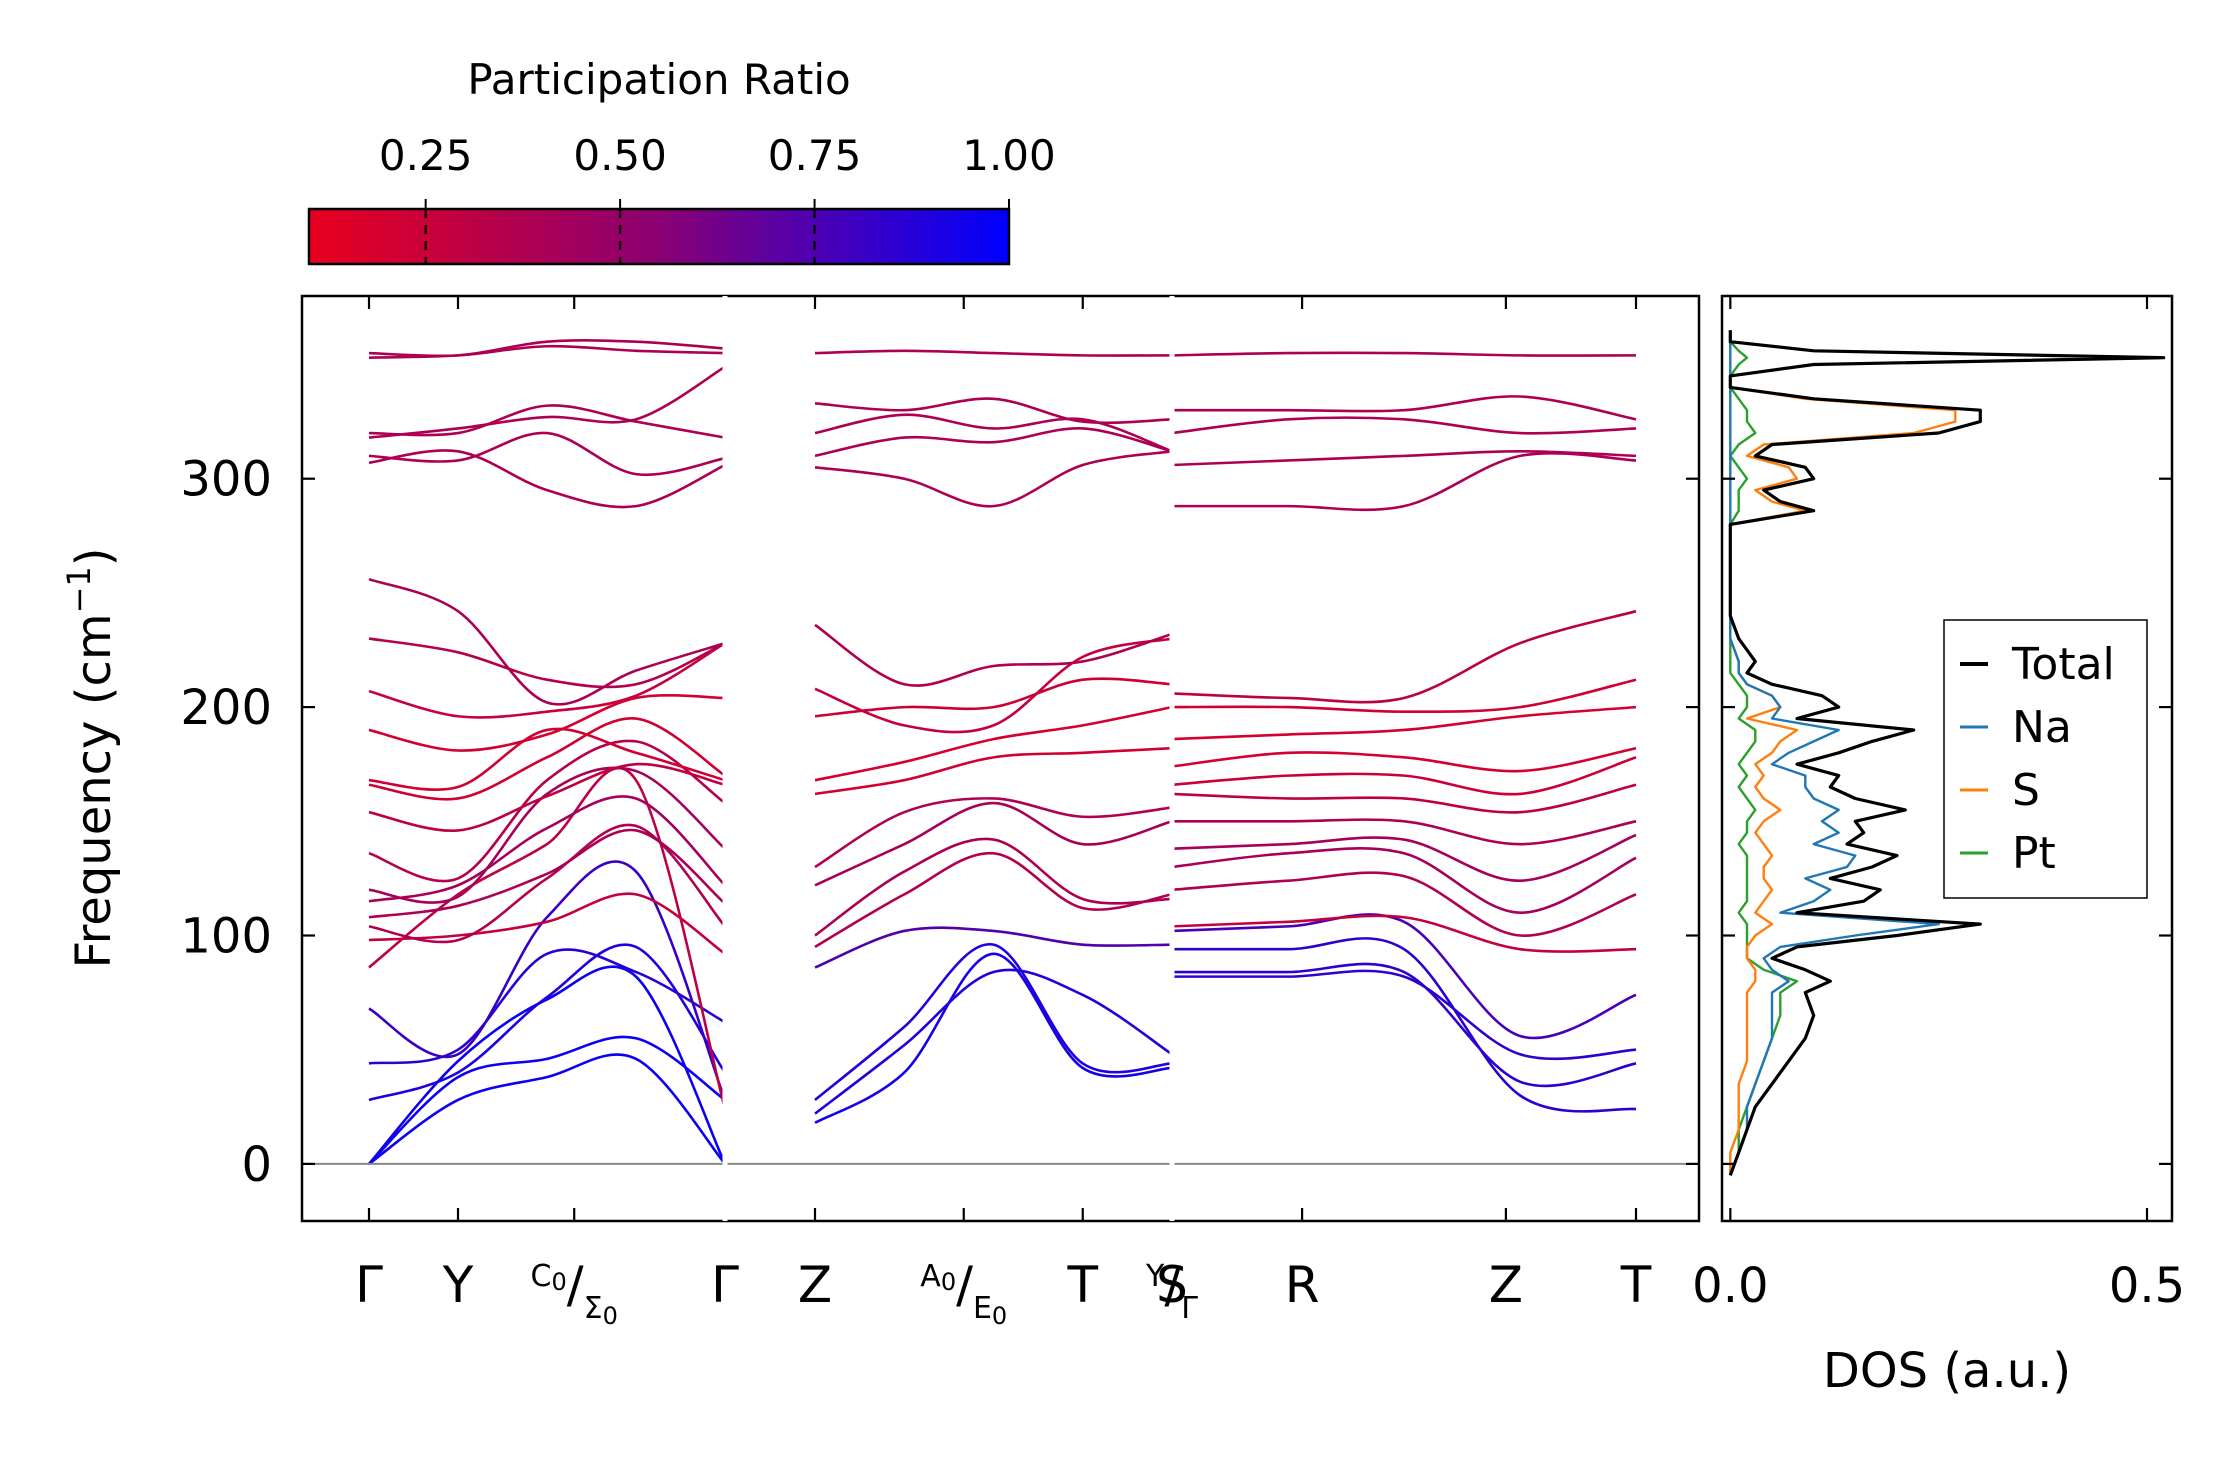 This screenshot has width=2229, height=1459. I want to click on dos-x-tick-label: 0.0, so click(1730, 1286).